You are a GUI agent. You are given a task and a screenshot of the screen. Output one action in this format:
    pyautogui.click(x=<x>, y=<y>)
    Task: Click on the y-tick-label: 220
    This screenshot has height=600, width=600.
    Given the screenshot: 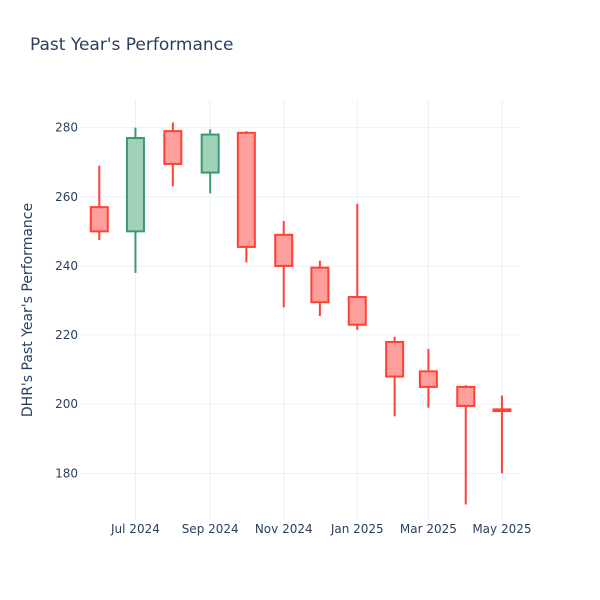 What is the action you would take?
    pyautogui.click(x=66, y=335)
    